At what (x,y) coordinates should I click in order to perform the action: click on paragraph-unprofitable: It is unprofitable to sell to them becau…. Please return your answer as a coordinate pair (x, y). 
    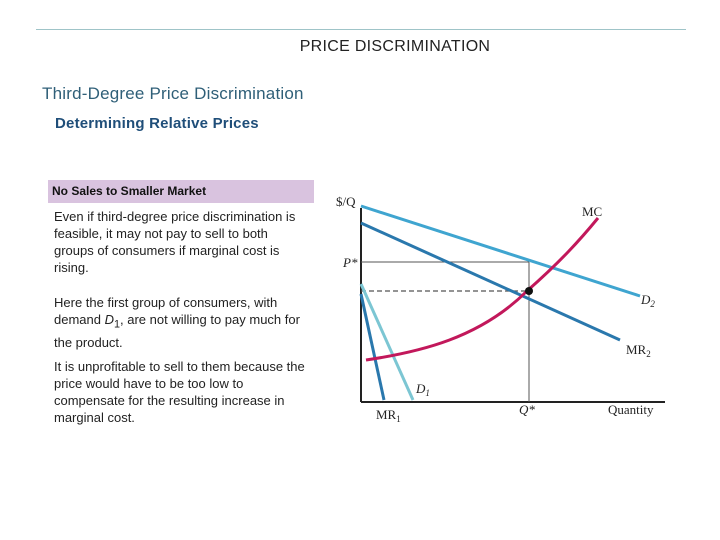
    Looking at the image, I should click on (179, 392).